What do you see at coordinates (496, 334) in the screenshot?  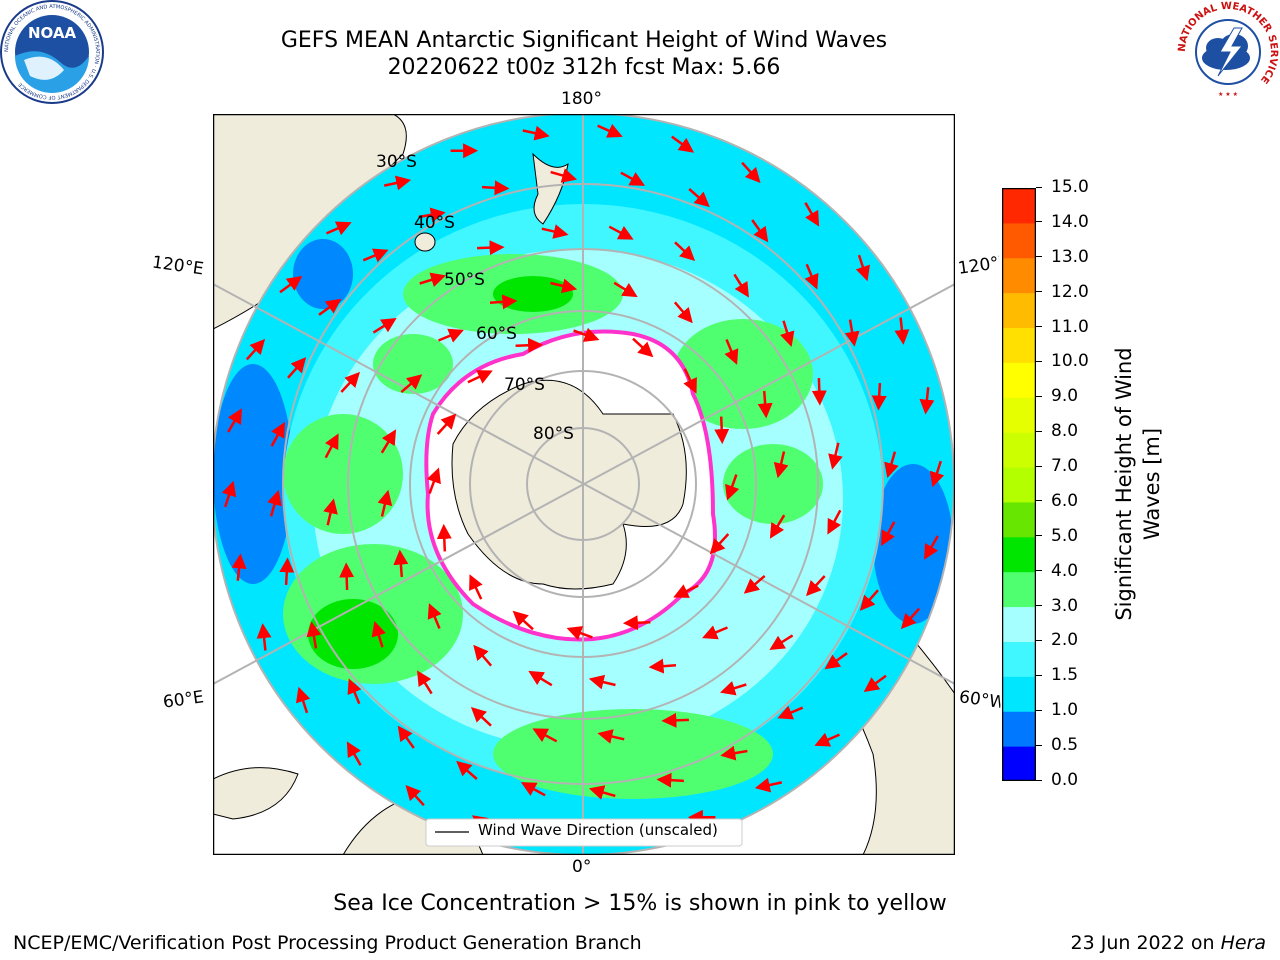 I see `lat-label-60s: 60°S` at bounding box center [496, 334].